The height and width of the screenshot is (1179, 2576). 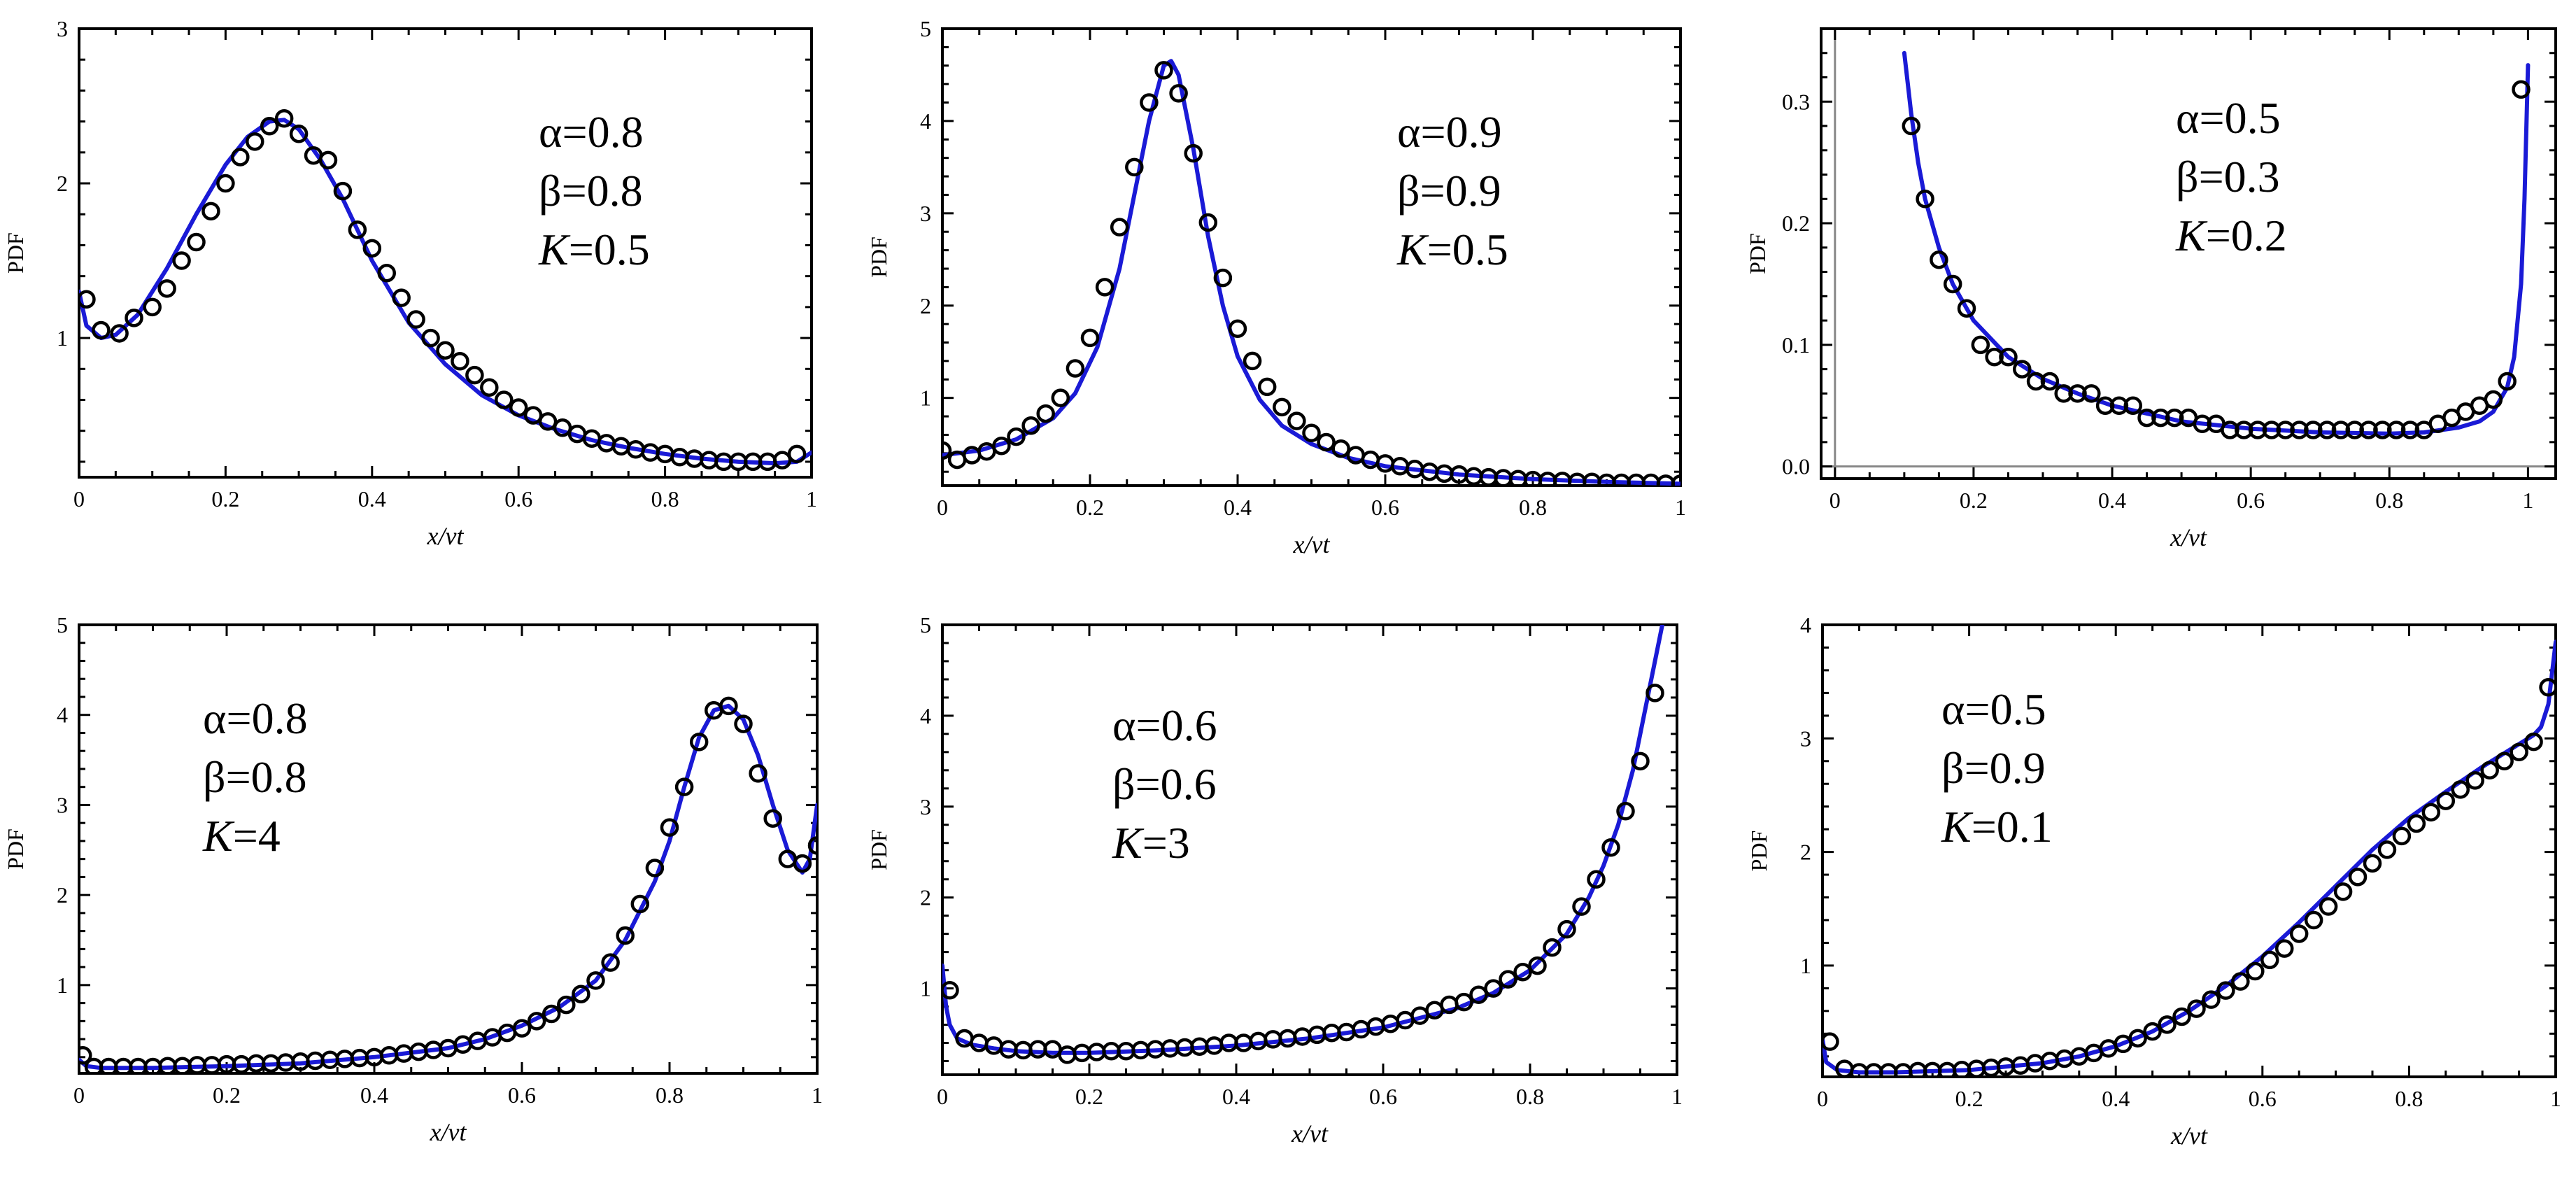 What do you see at coordinates (1164, 784) in the screenshot?
I see `parameter-label: β=0.6` at bounding box center [1164, 784].